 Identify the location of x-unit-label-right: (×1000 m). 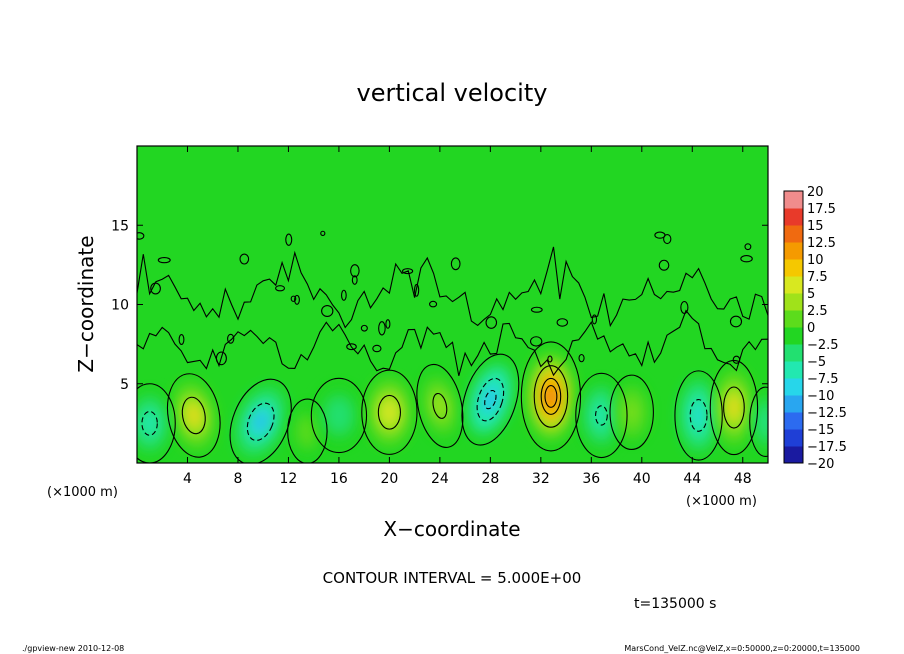
(721, 501).